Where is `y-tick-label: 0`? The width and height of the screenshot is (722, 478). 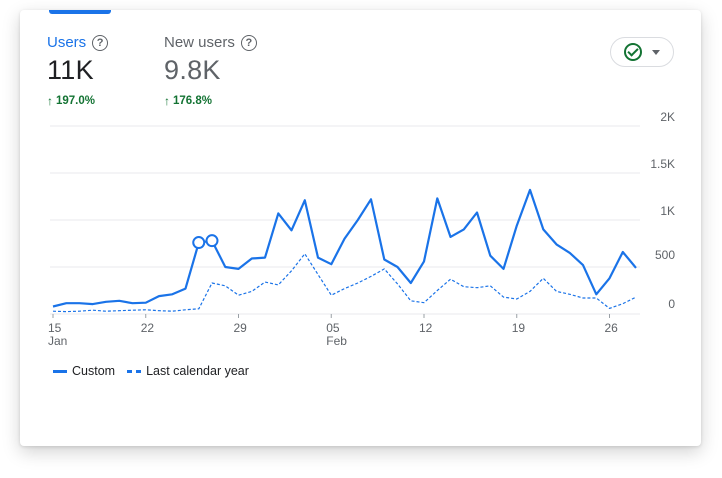 y-tick-label: 0 is located at coordinates (671, 304).